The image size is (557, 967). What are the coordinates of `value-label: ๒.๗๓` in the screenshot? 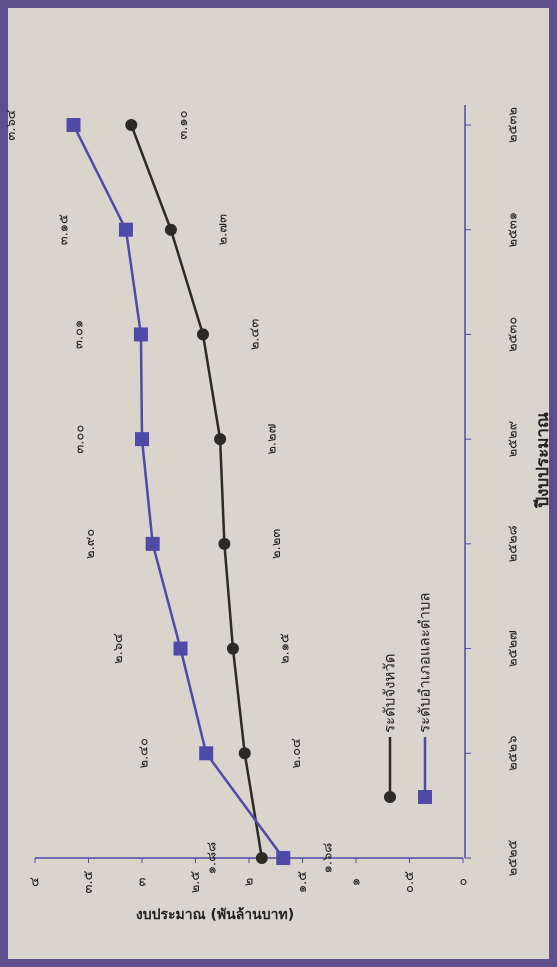 It's located at (222, 229).